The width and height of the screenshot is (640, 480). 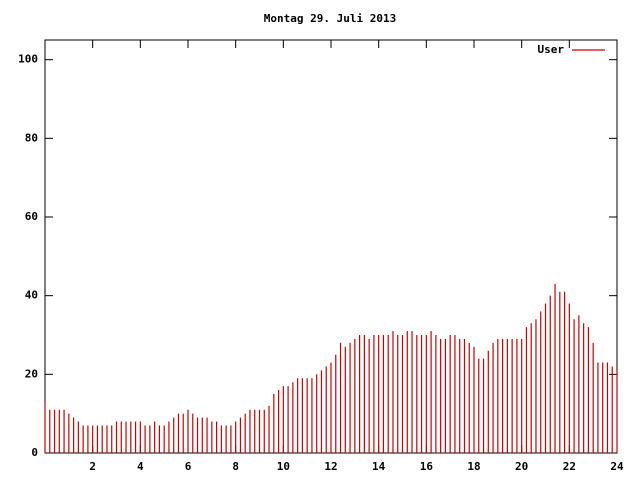 What do you see at coordinates (551, 49) in the screenshot?
I see `legend-label: User` at bounding box center [551, 49].